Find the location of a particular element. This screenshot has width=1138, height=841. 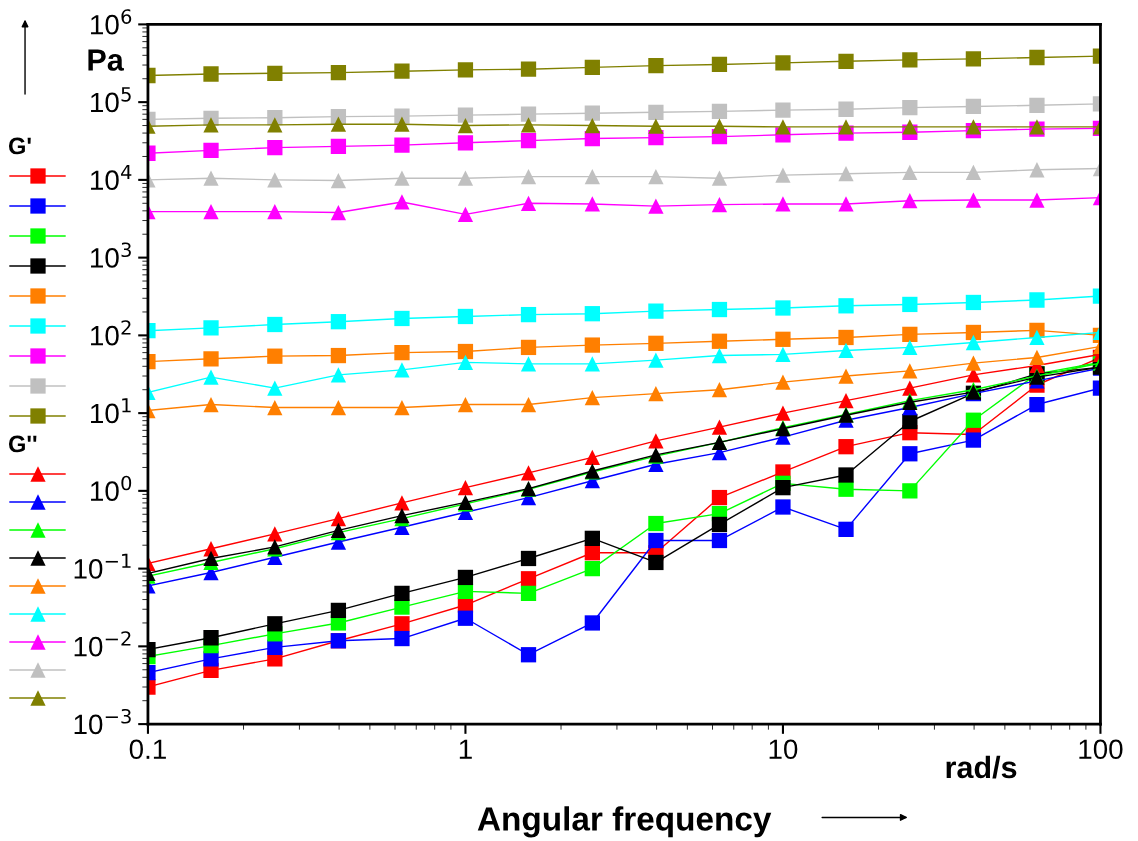

y-tick-label: 10$^{3}$ is located at coordinates (111, 255).